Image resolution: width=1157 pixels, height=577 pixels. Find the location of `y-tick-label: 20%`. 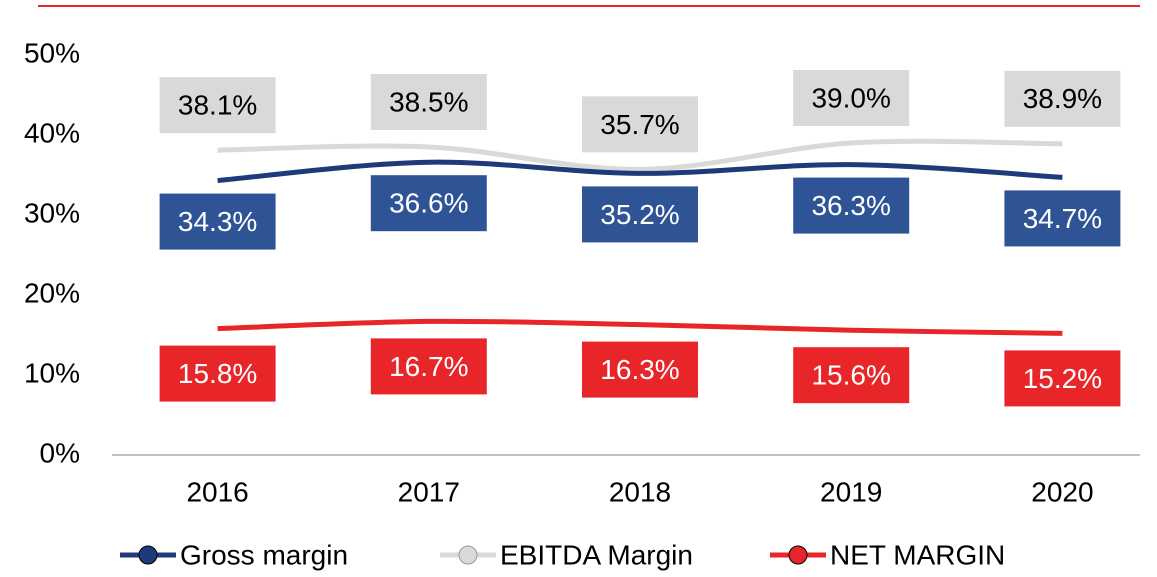

y-tick-label: 20% is located at coordinates (52, 292).